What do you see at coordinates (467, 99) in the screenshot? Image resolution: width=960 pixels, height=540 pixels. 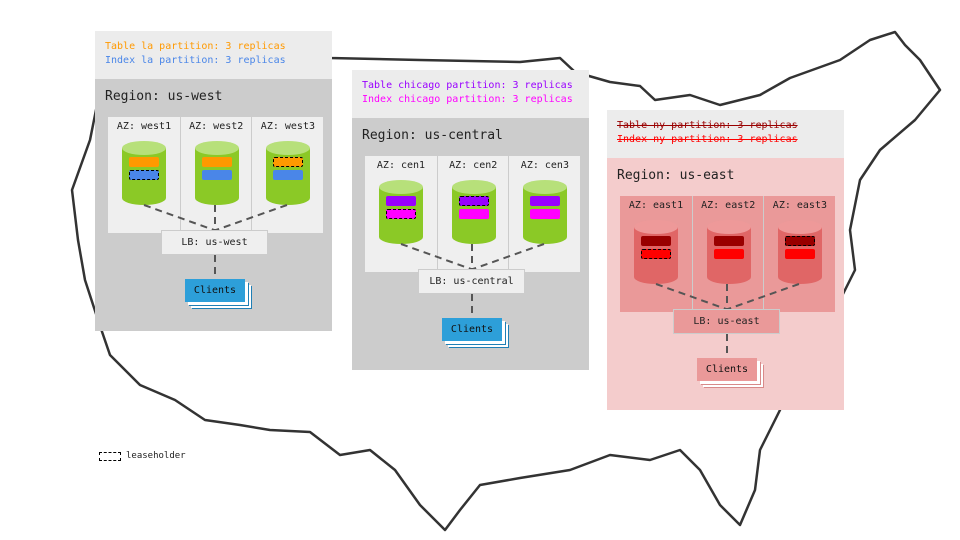 I see `partition-line: Index chicago partition: 3 replicas` at bounding box center [467, 99].